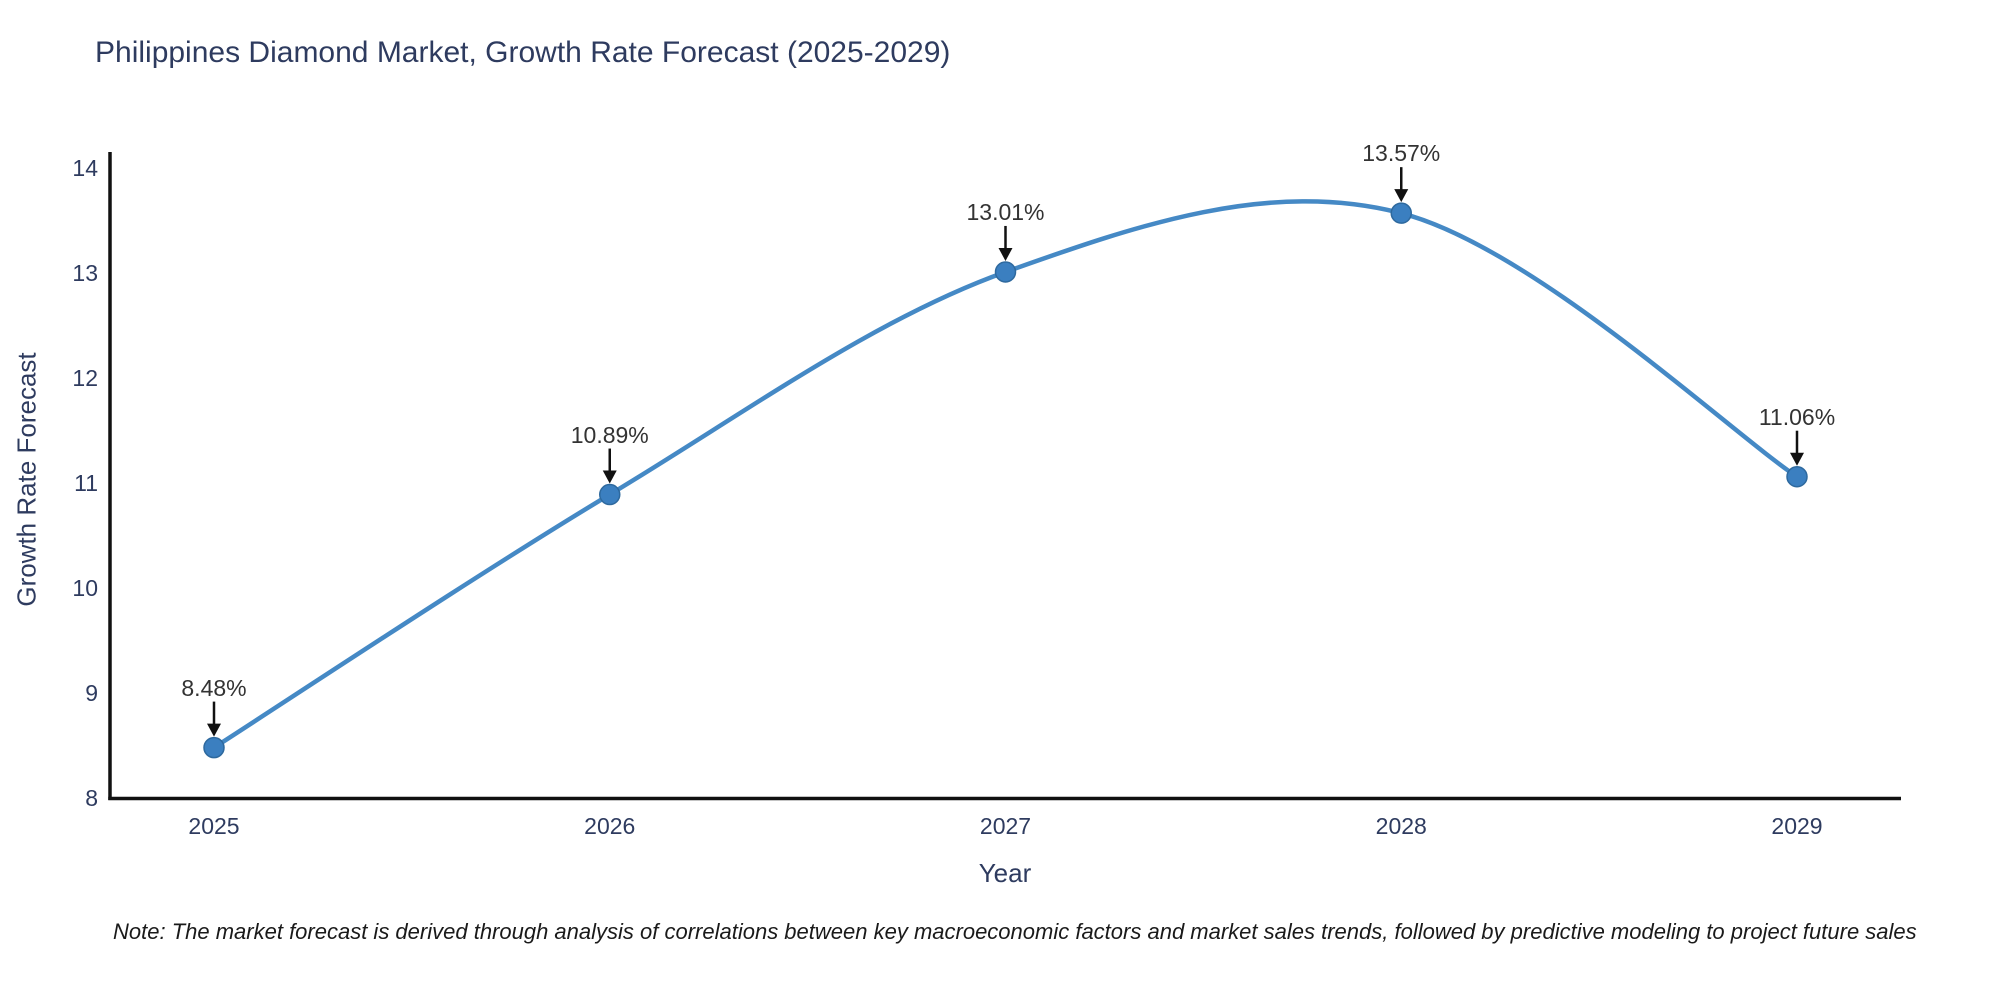  What do you see at coordinates (85, 588) in the screenshot?
I see `y-tick-label: 10` at bounding box center [85, 588].